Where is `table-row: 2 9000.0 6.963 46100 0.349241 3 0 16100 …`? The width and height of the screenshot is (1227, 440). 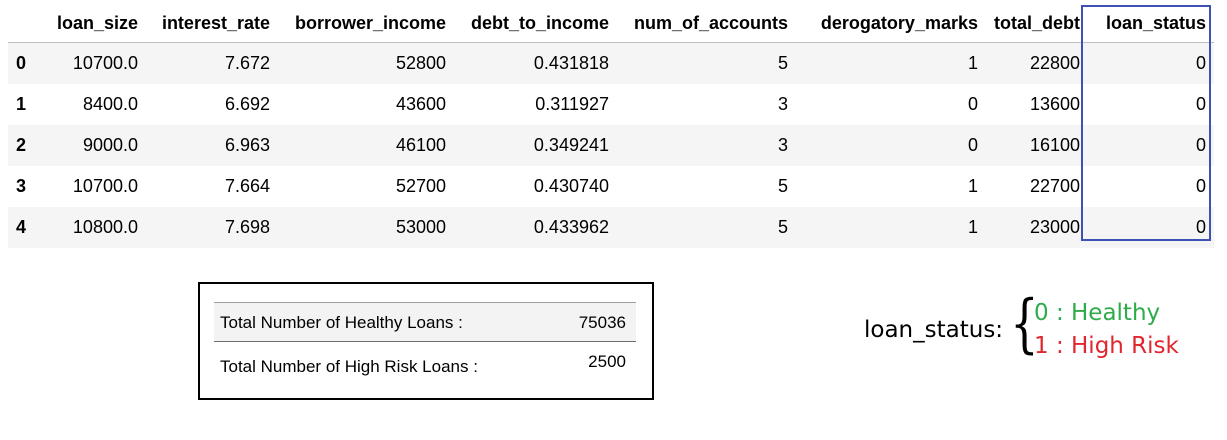
table-row: 2 9000.0 6.963 46100 0.349241 3 0 16100 … is located at coordinates (611, 145).